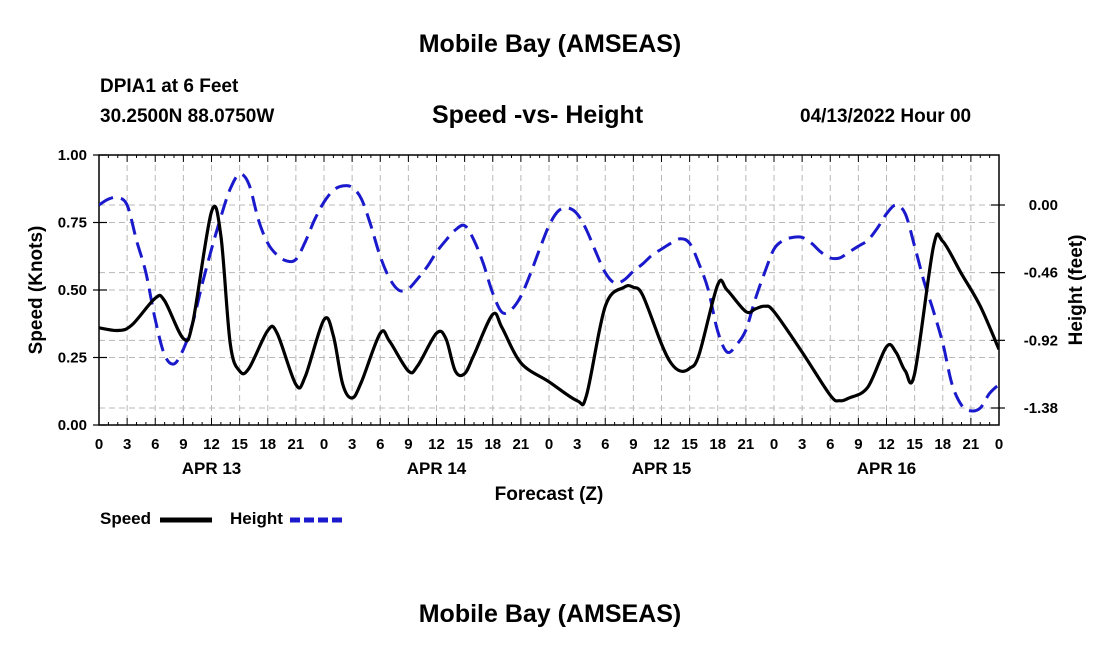 This screenshot has height=650, width=1100. What do you see at coordinates (72, 223) in the screenshot?
I see `y-tick-label: 0.75` at bounding box center [72, 223].